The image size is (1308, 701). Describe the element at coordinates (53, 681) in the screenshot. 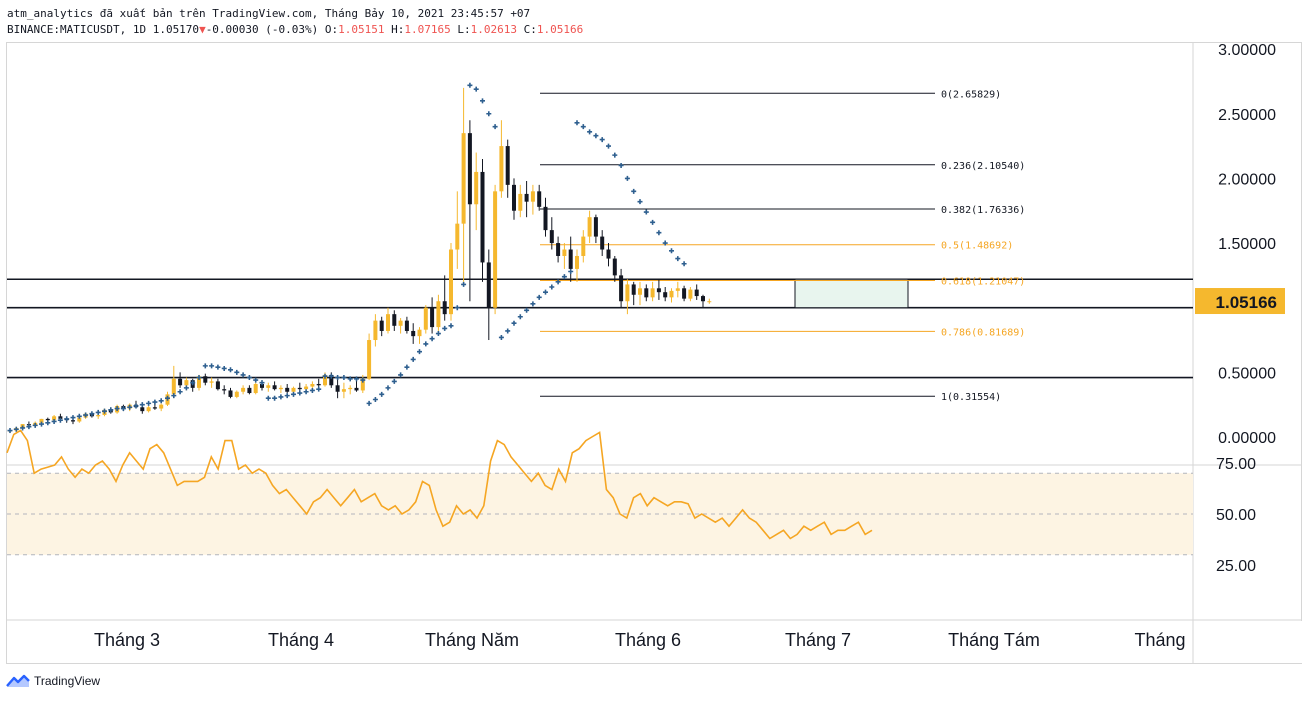

I see `tradingview-branding: TradingView` at that location.